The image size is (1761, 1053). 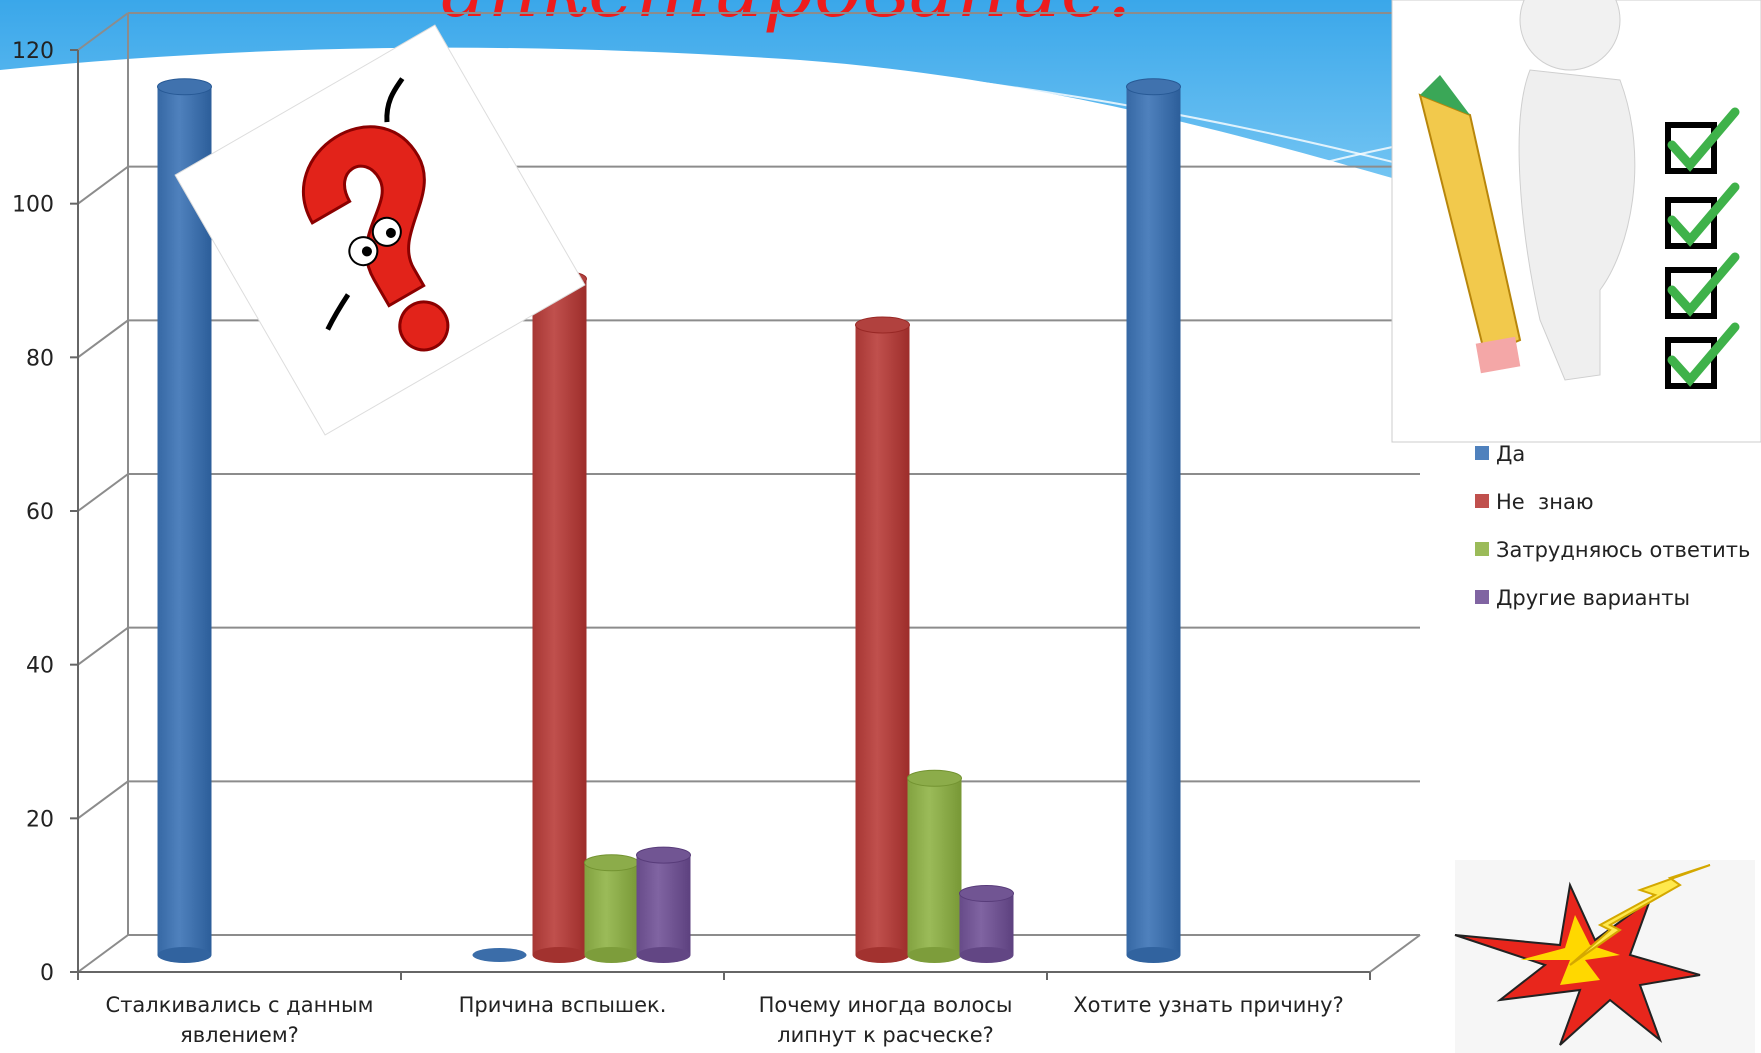 What do you see at coordinates (1545, 502) in the screenshot?
I see `legend-label-ne-znayu: Не знаю` at bounding box center [1545, 502].